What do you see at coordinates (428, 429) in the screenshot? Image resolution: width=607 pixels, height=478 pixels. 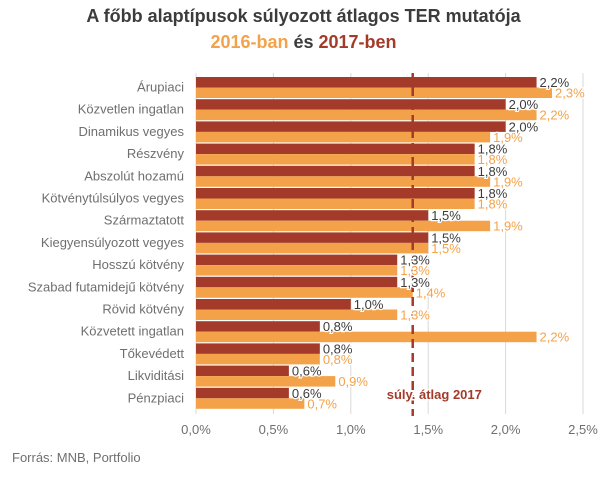 I see `x-tick-label: 1,5%` at bounding box center [428, 429].